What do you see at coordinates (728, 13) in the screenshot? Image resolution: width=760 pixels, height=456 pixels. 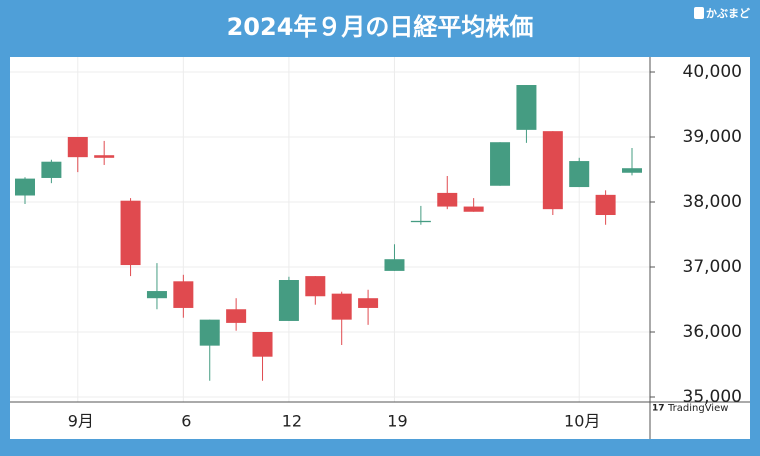 I see `logo: かぶまど` at bounding box center [728, 13].